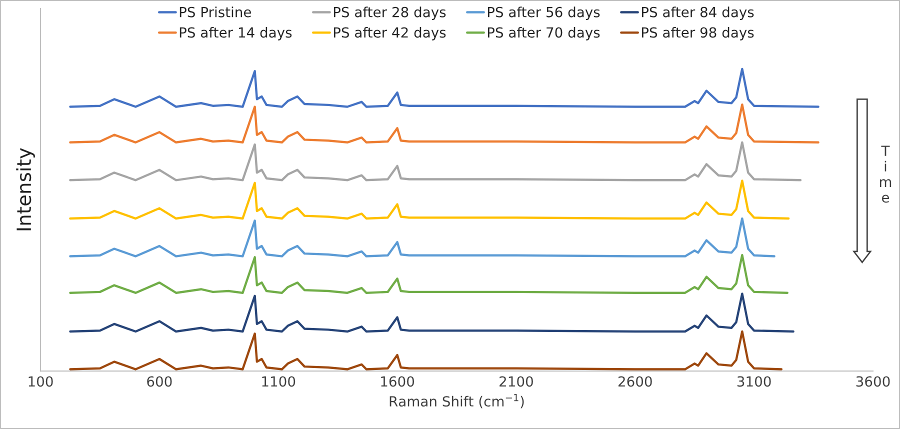  Describe the element at coordinates (216, 12) in the screenshot. I see `legend-label: PS Pristine` at that location.